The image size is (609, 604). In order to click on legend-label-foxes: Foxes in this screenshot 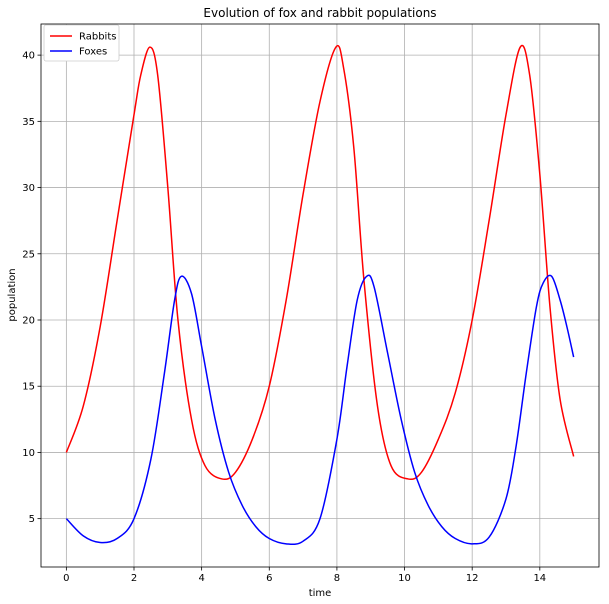, I will do `click(93, 52)`.